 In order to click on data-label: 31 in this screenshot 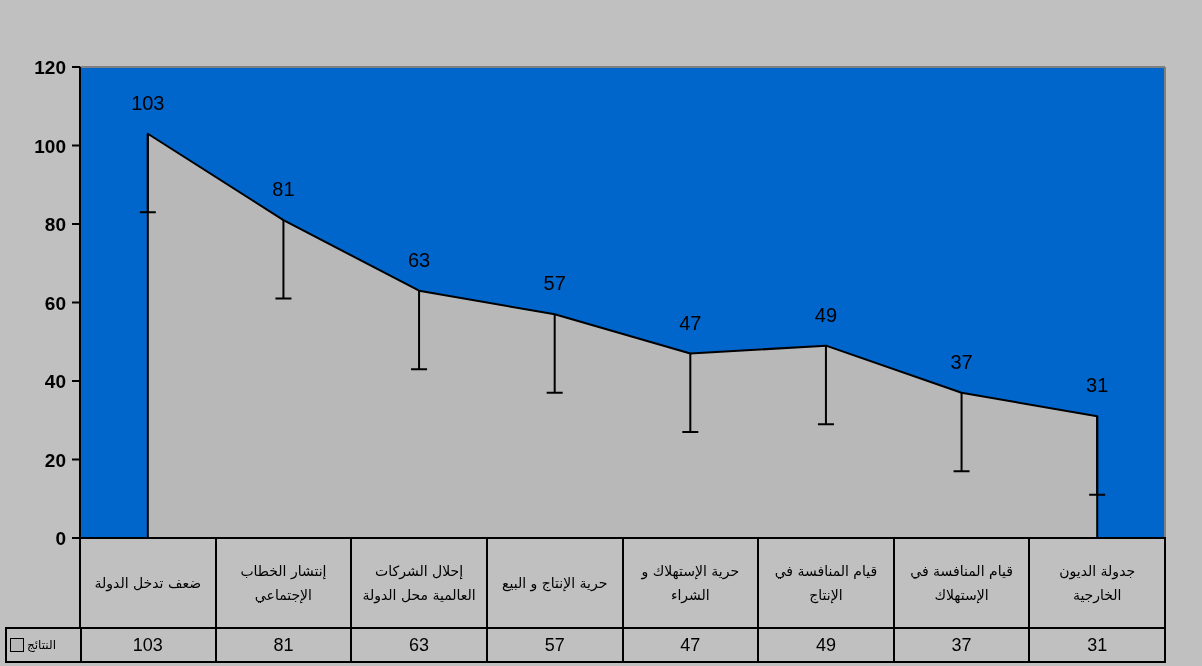, I will do `click(1097, 645)`.